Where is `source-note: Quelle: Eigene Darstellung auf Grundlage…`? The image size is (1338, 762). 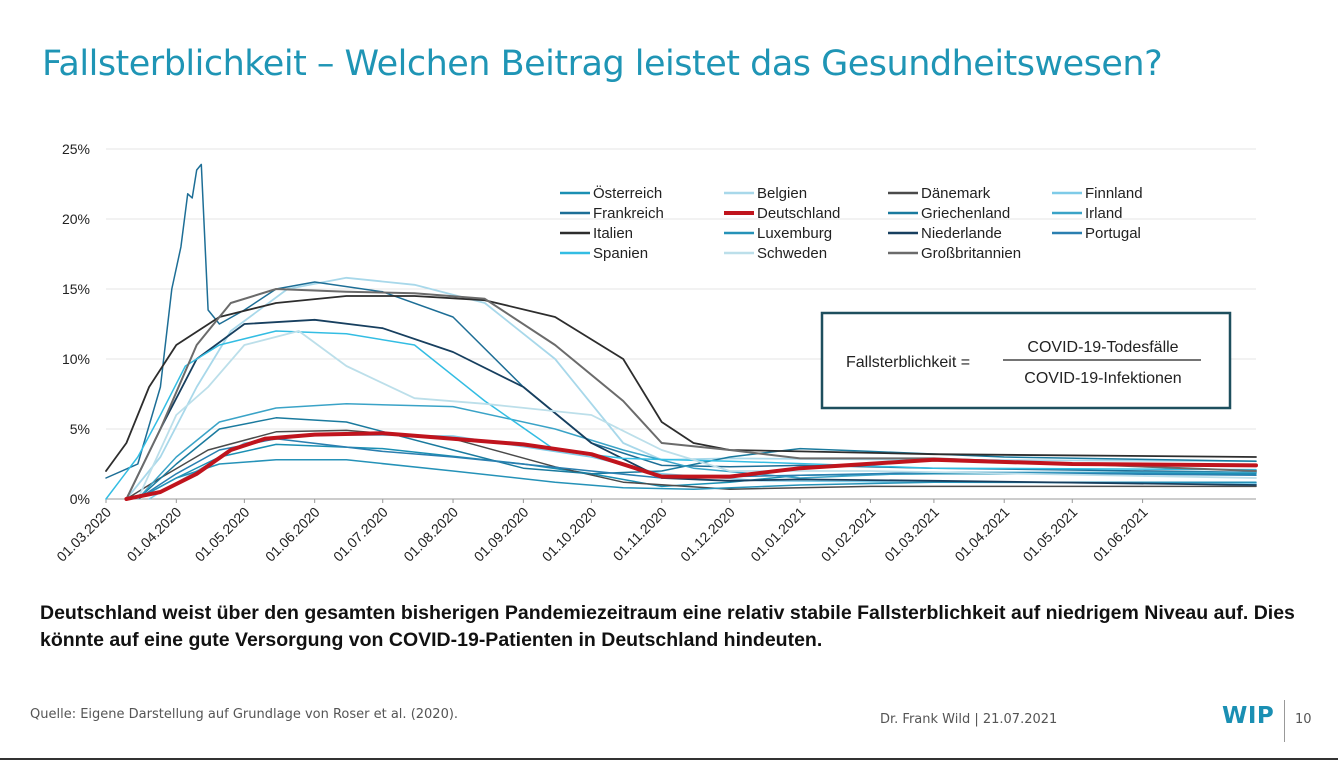
source-note: Quelle: Eigene Darstellung auf Grundlage… is located at coordinates (244, 714).